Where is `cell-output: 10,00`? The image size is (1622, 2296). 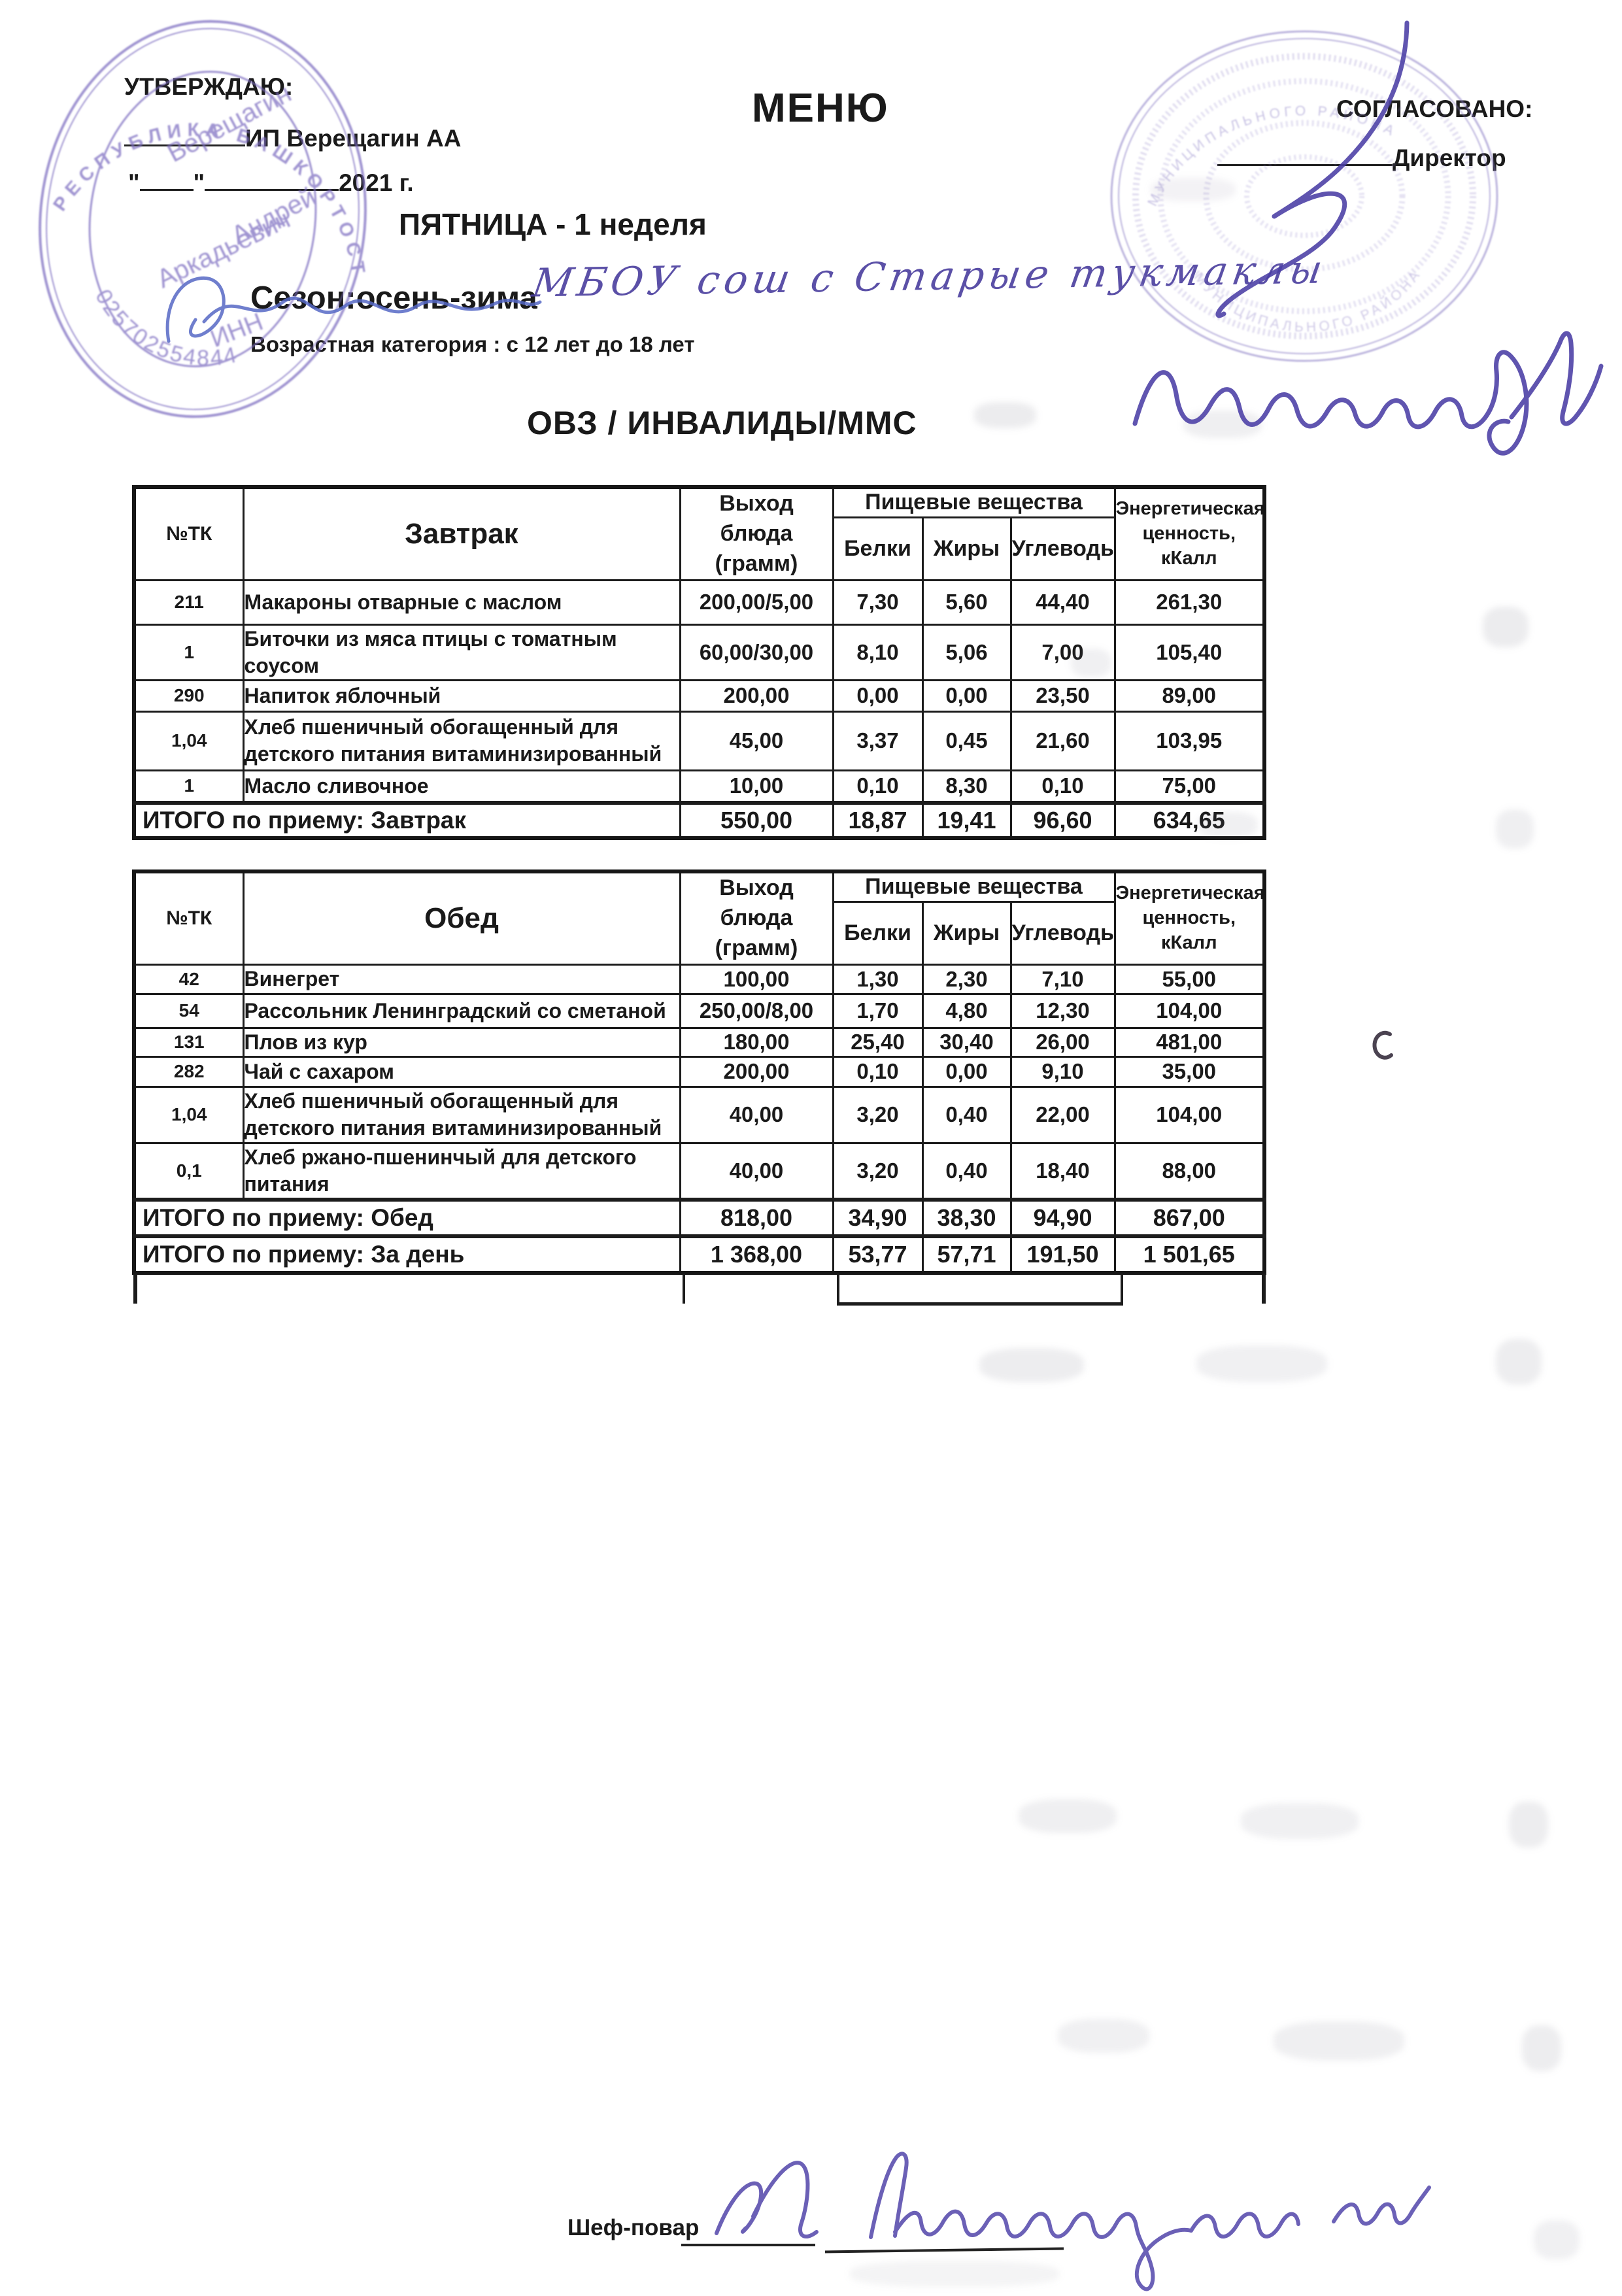
cell-output: 10,00 is located at coordinates (756, 786).